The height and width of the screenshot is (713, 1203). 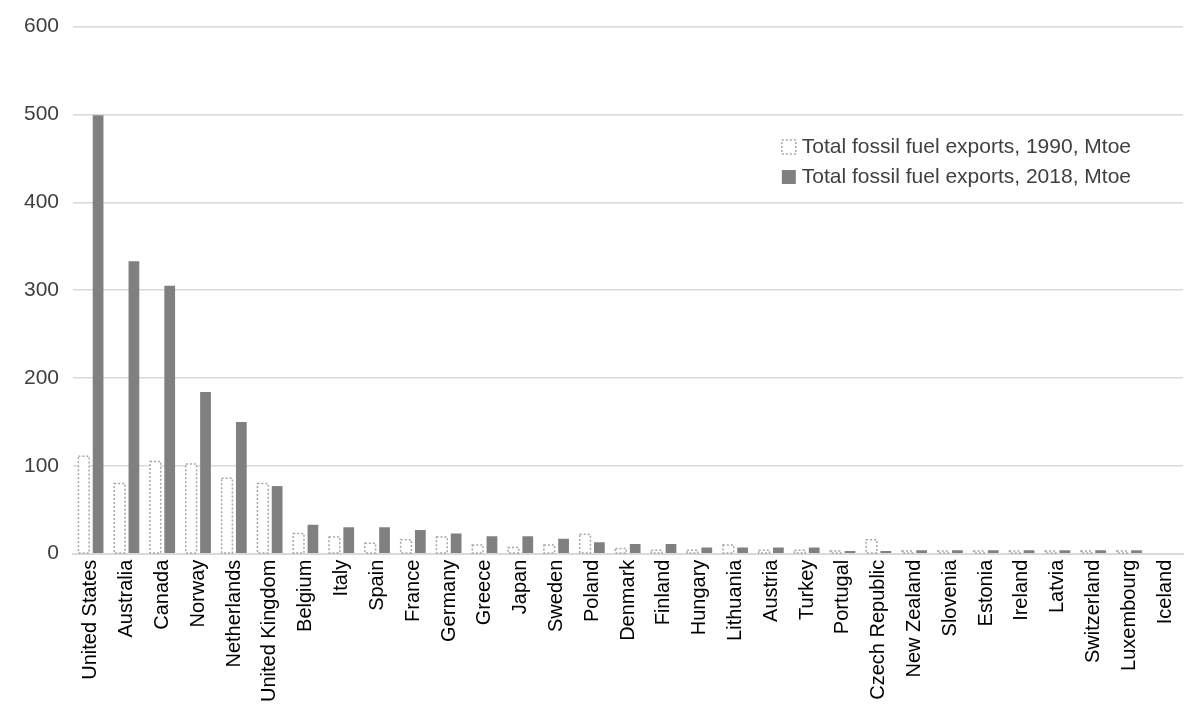 I want to click on y-tick-label: 200, so click(x=41, y=376).